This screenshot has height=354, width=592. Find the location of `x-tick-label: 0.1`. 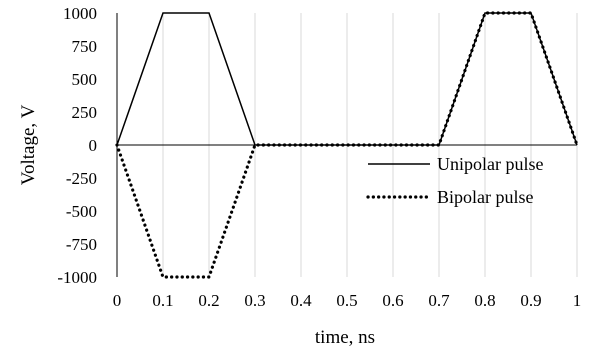

x-tick-label: 0.1 is located at coordinates (162, 300).